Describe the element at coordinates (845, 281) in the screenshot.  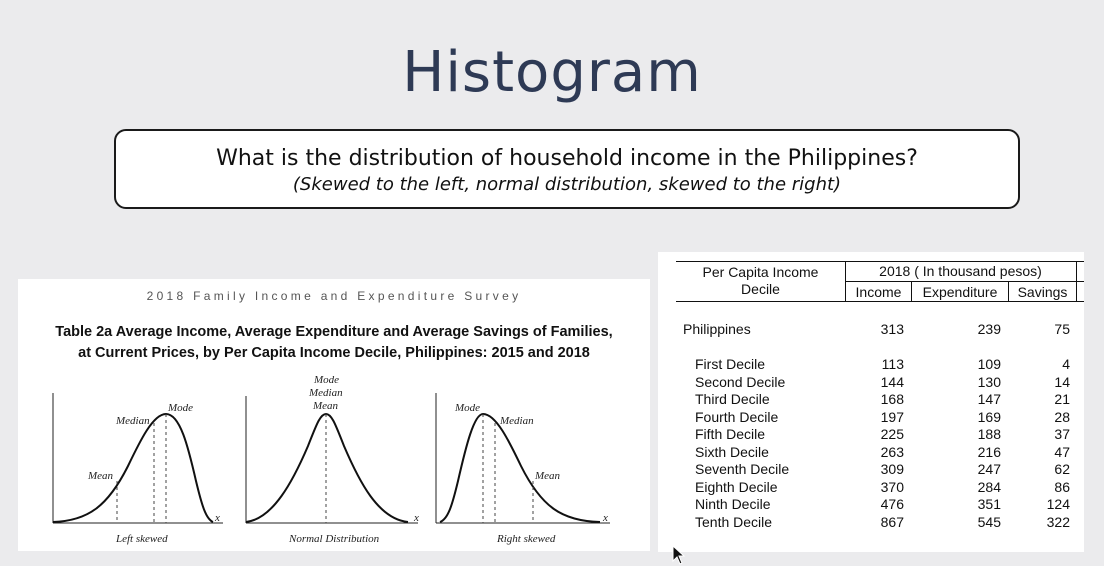
I see `table-header-divider` at that location.